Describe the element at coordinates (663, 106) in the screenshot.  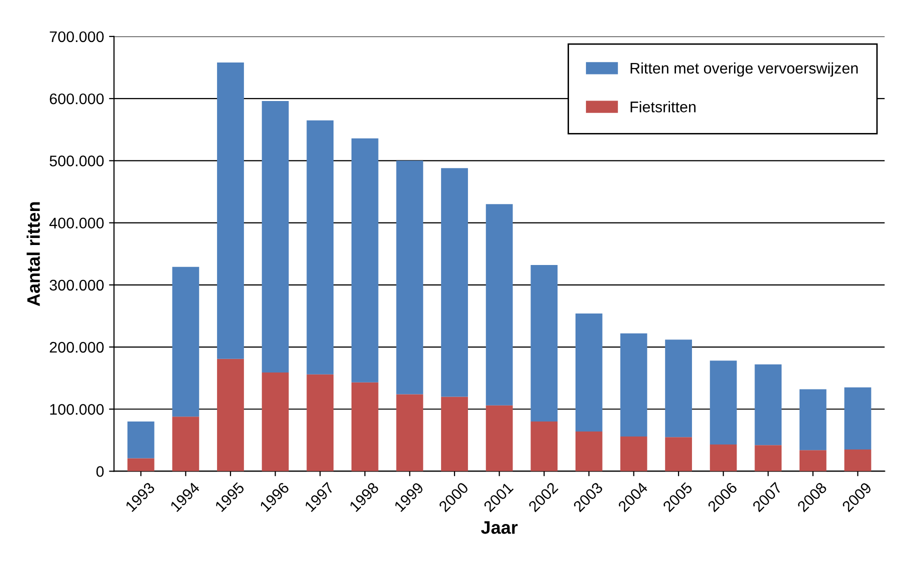
I see `legend-label: Fietsritten` at that location.